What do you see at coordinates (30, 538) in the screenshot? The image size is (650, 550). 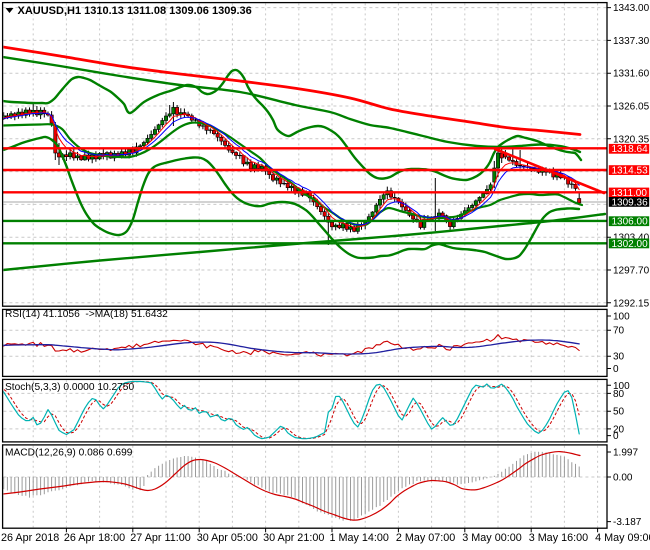 I see `svg-text: 26 Apr 2018` at bounding box center [30, 538].